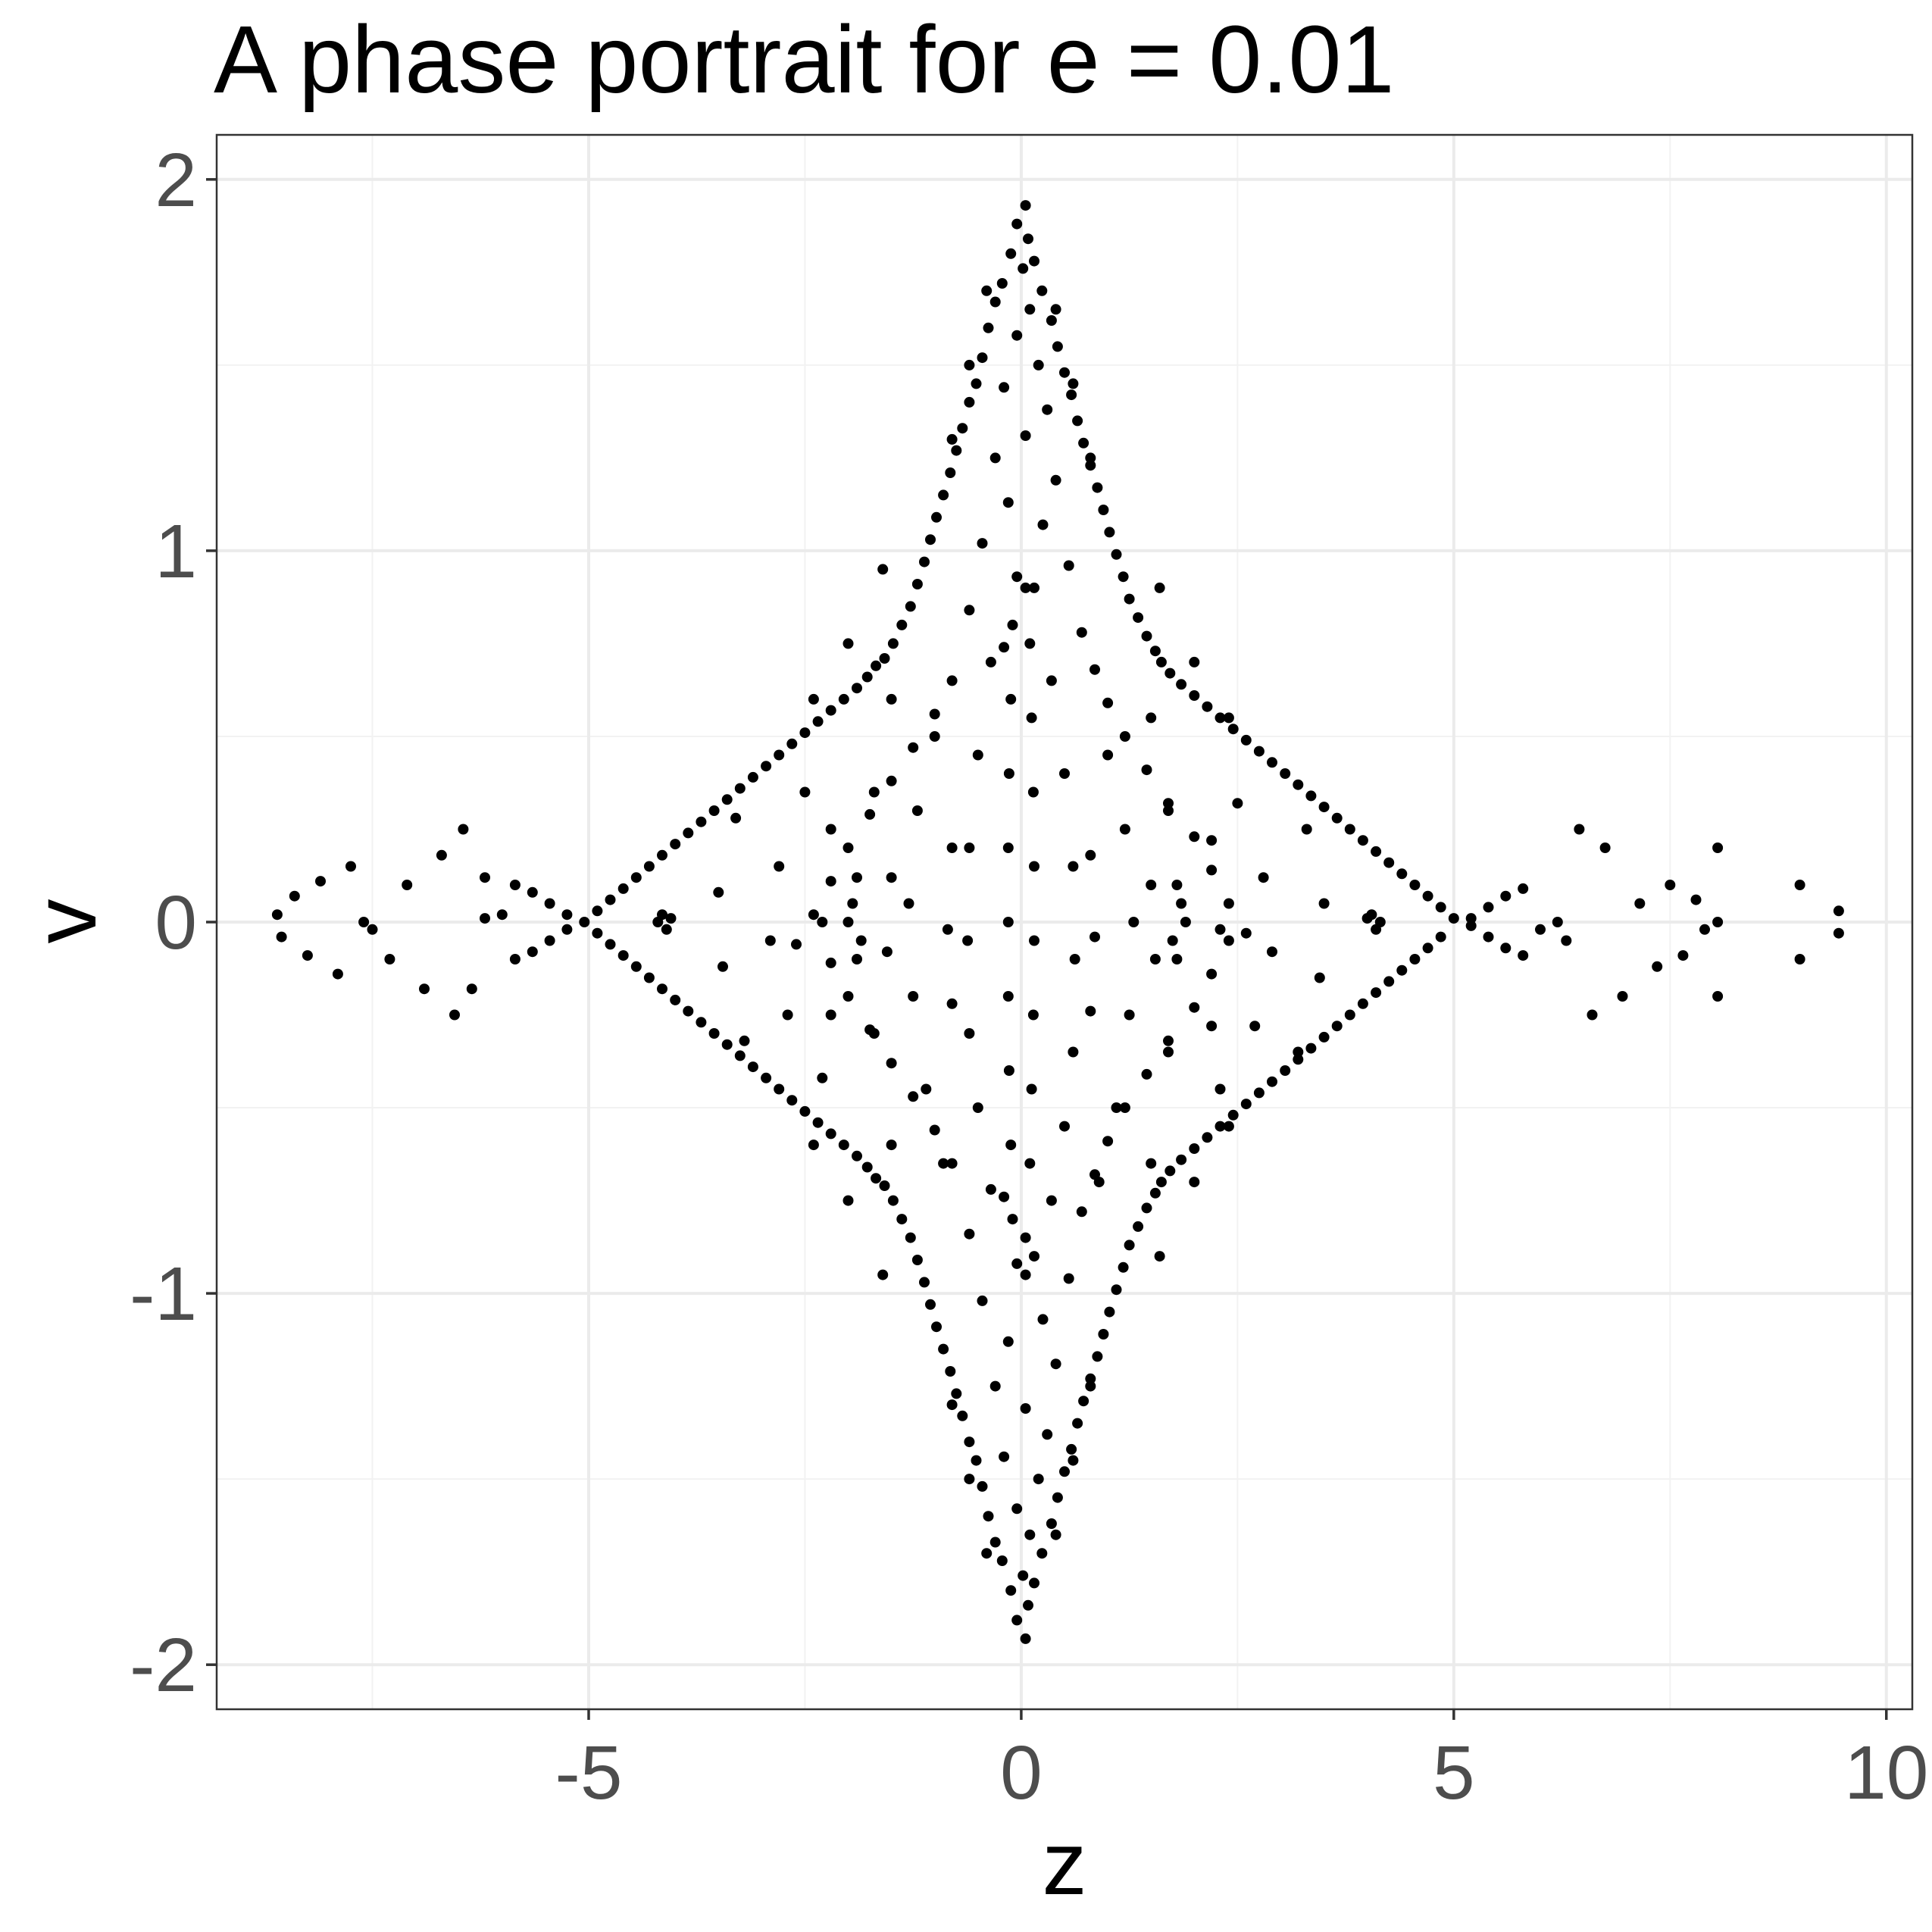  Describe the element at coordinates (804, 59) in the screenshot. I see `chart-title: A phase portrait for e = 0.01` at that location.